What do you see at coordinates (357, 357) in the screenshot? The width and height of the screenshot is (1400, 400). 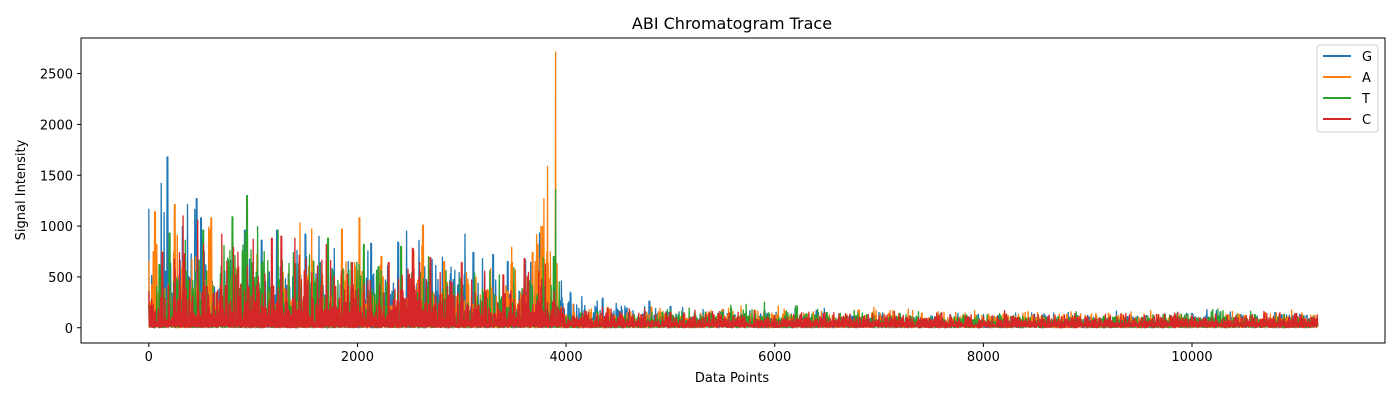 I see `x-tick-label: 2000` at bounding box center [357, 357].